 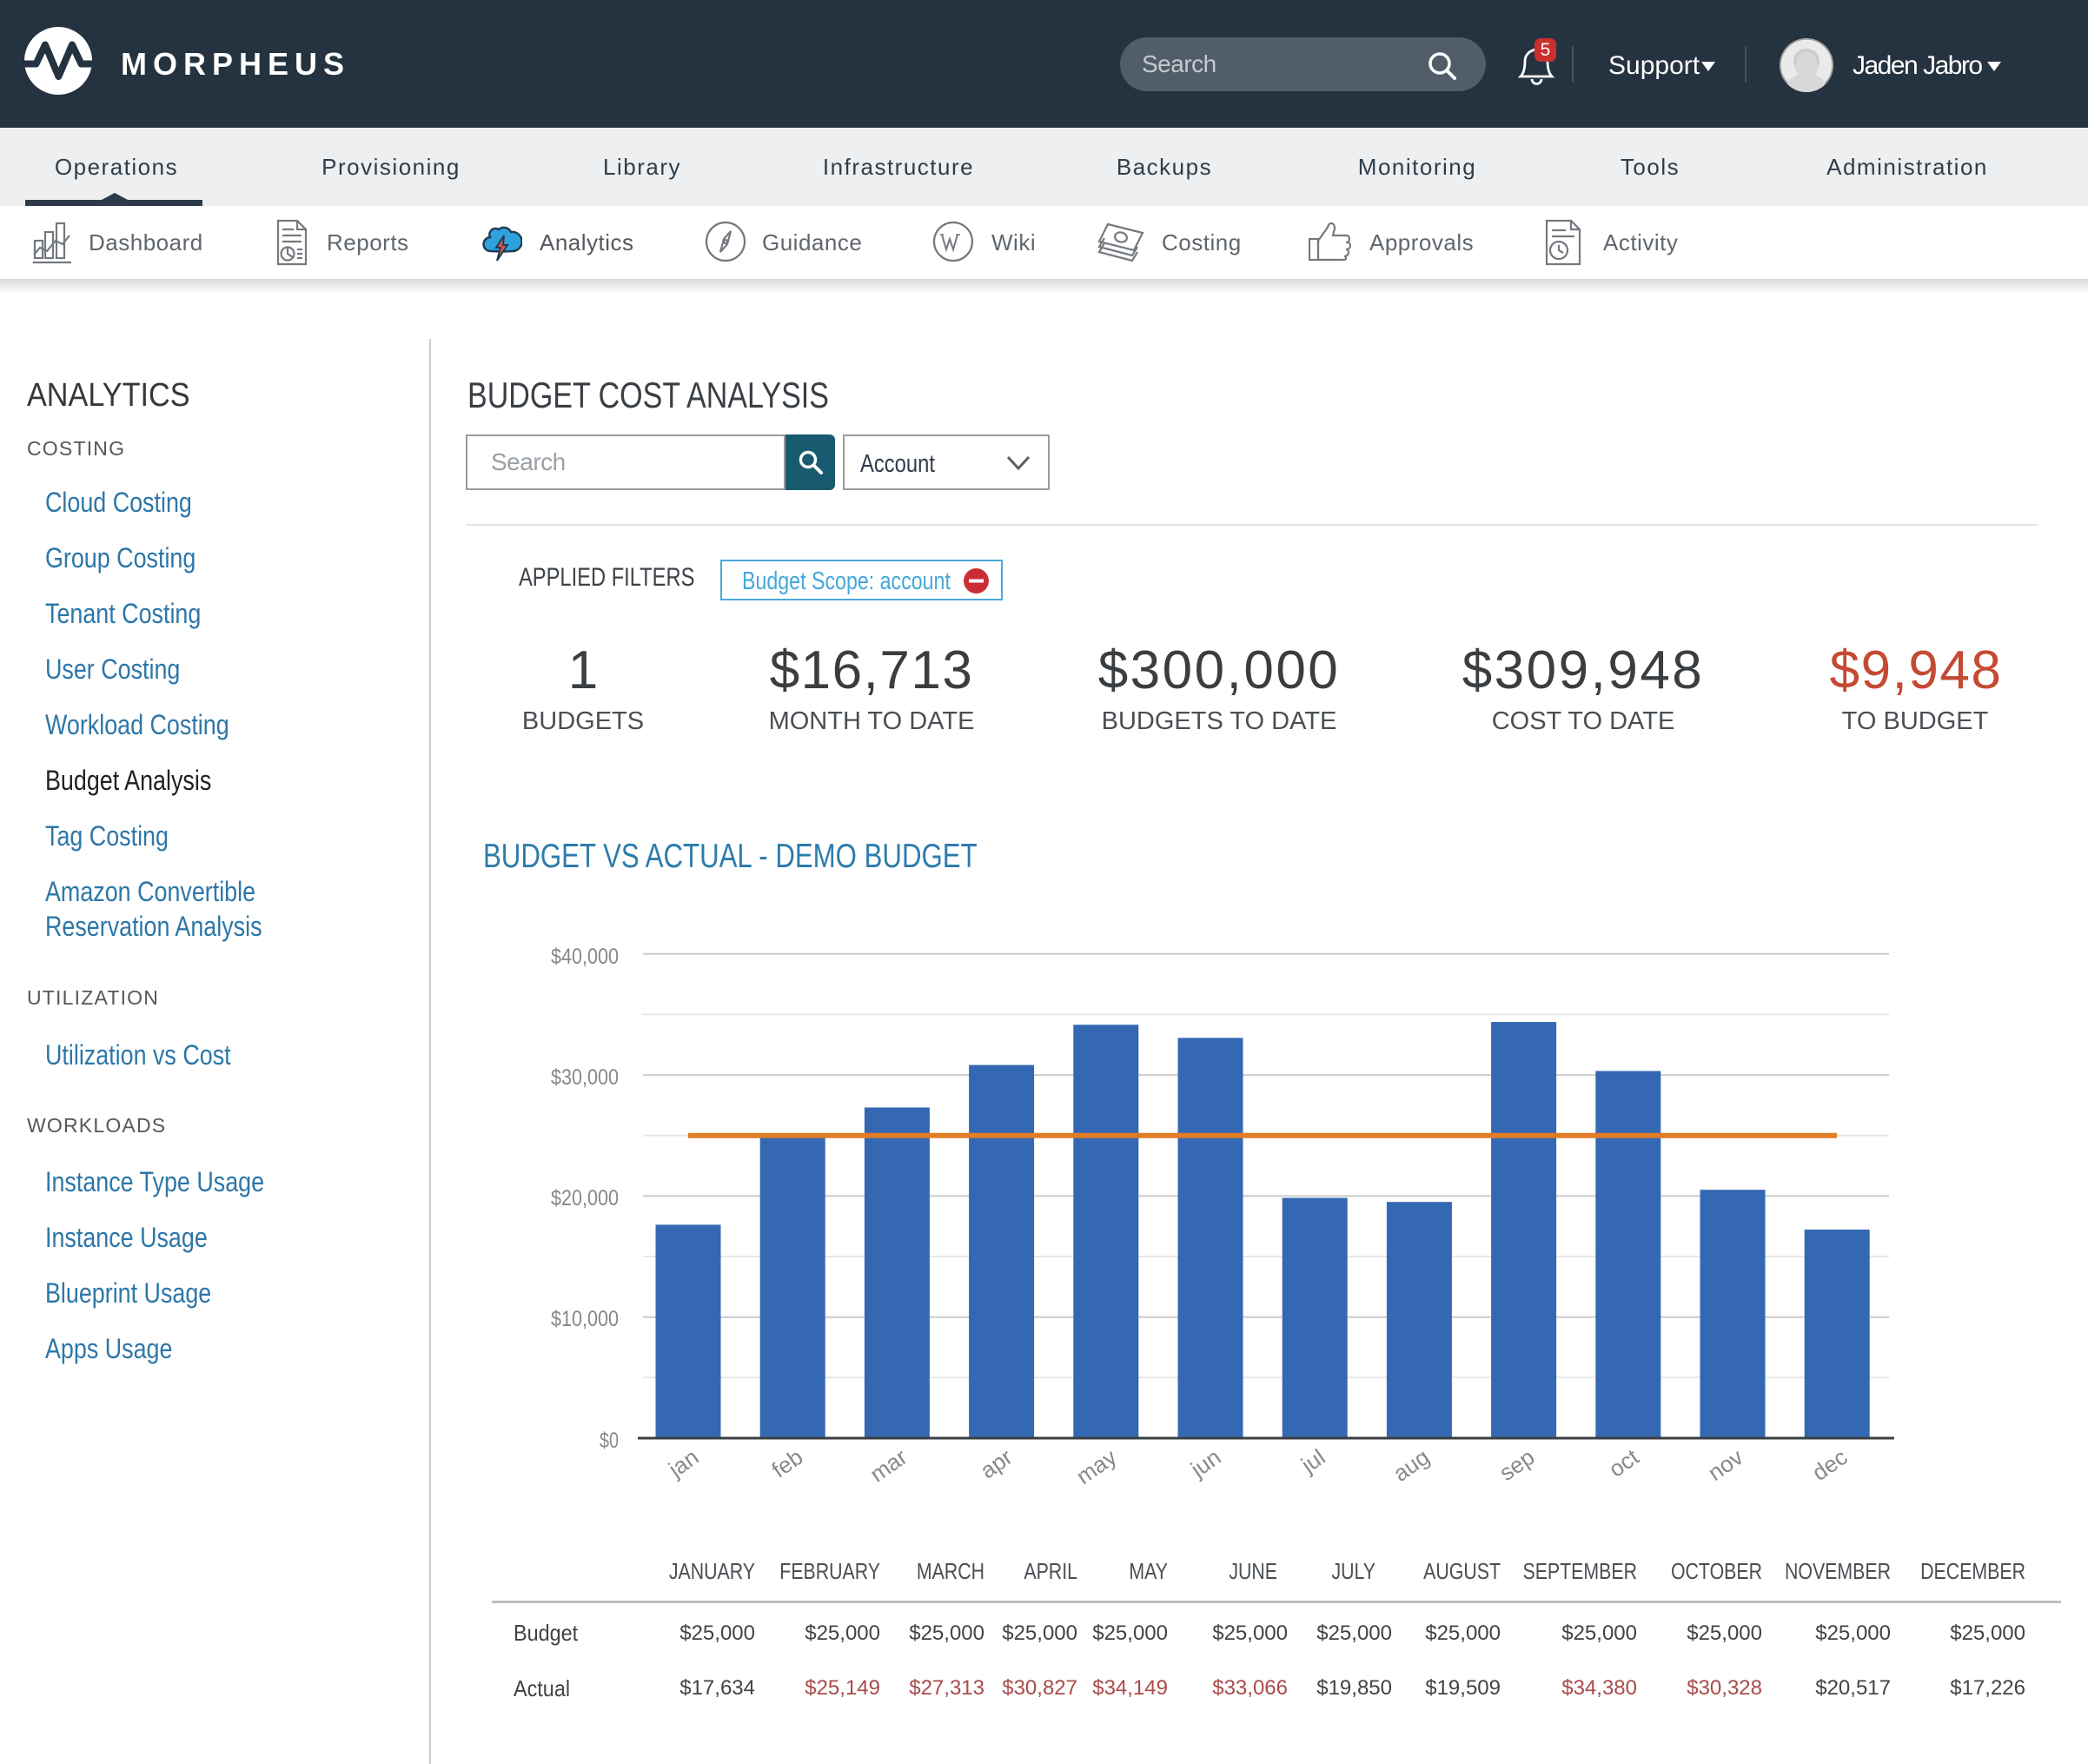 What do you see at coordinates (1624, 1462) in the screenshot?
I see `svg-text: oct` at bounding box center [1624, 1462].